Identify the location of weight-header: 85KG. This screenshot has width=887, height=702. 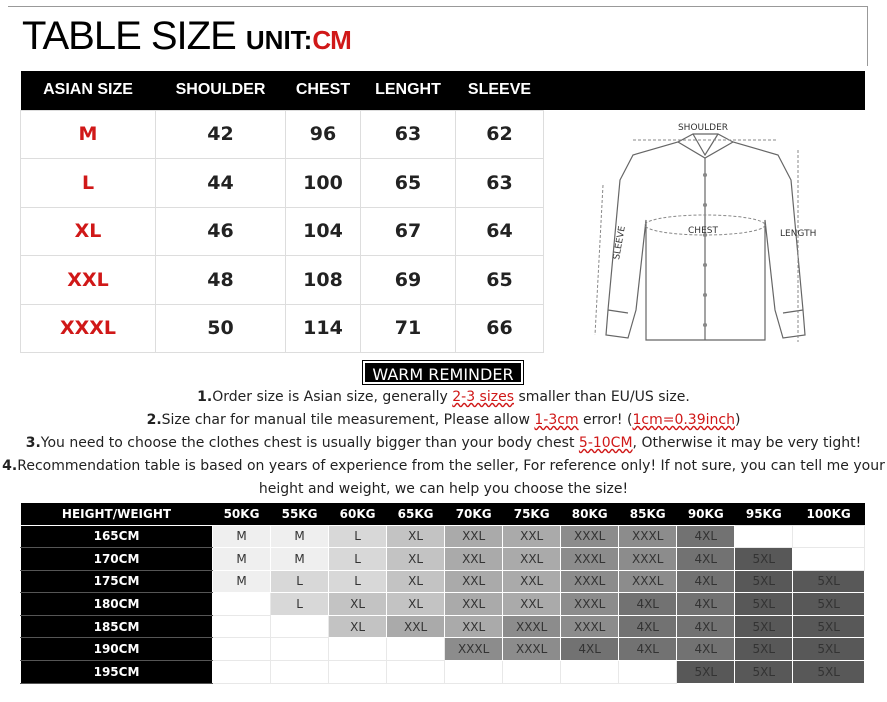
(647, 514).